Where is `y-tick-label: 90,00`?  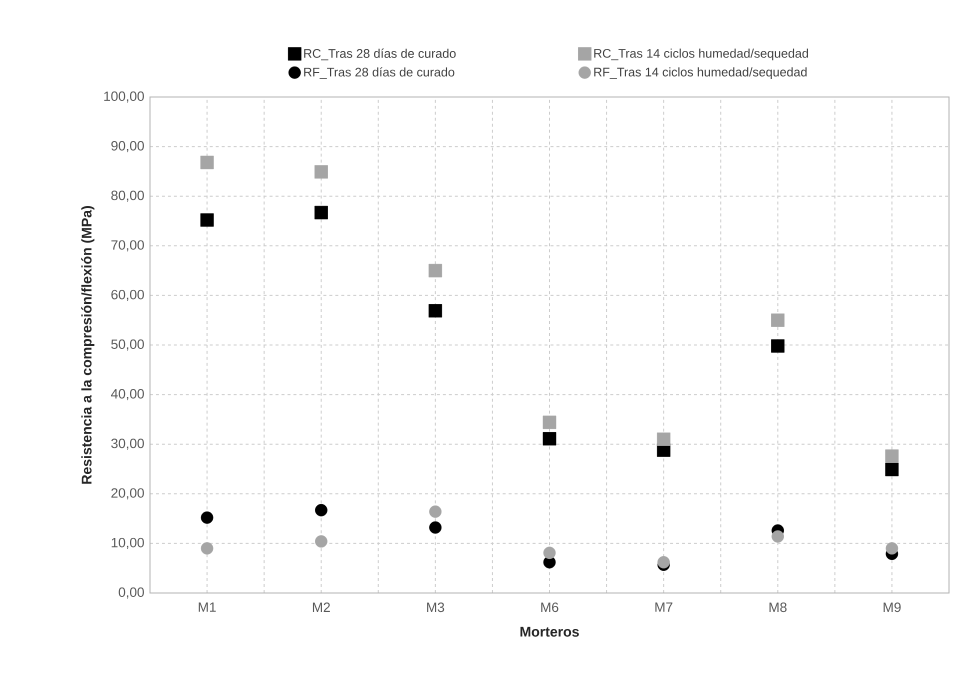
y-tick-label: 90,00 is located at coordinates (127, 146).